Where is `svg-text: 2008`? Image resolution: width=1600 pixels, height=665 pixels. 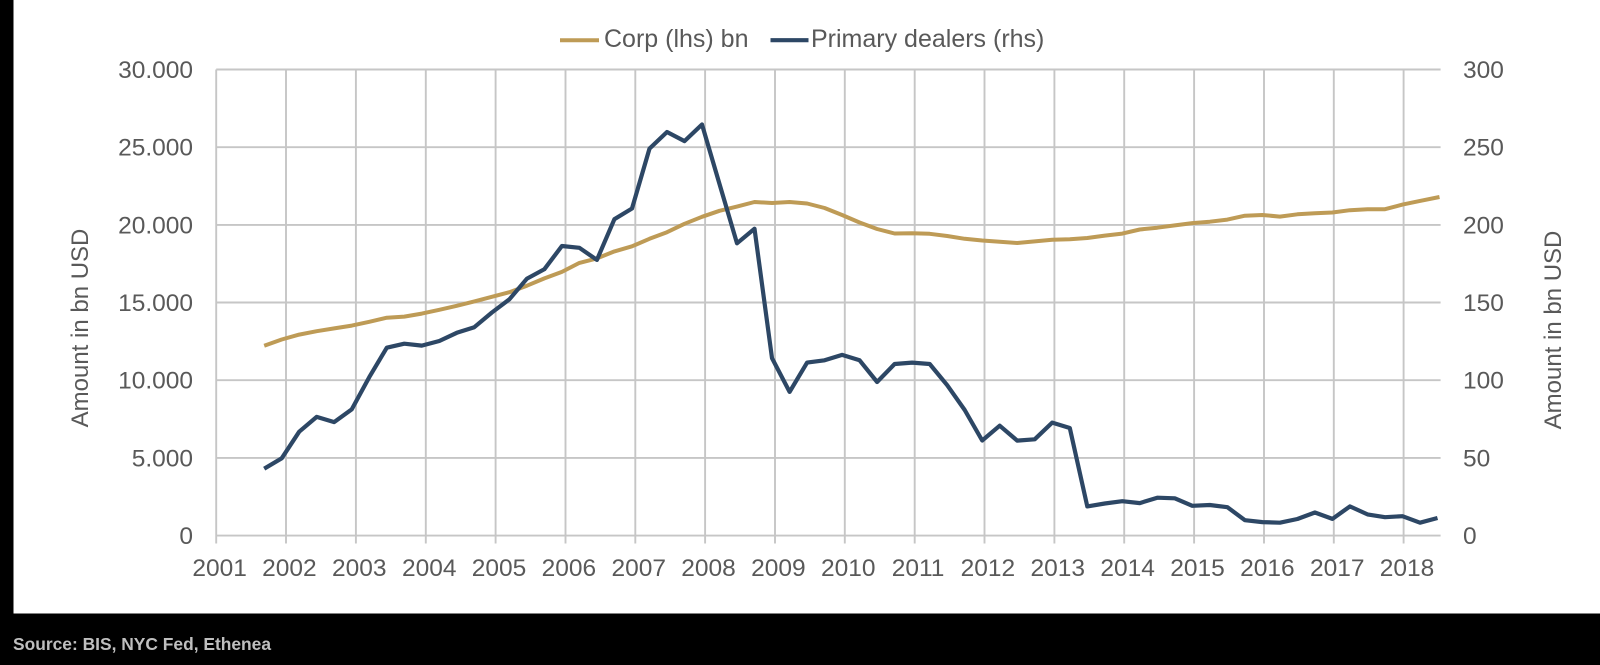 svg-text: 2008 is located at coordinates (708, 568).